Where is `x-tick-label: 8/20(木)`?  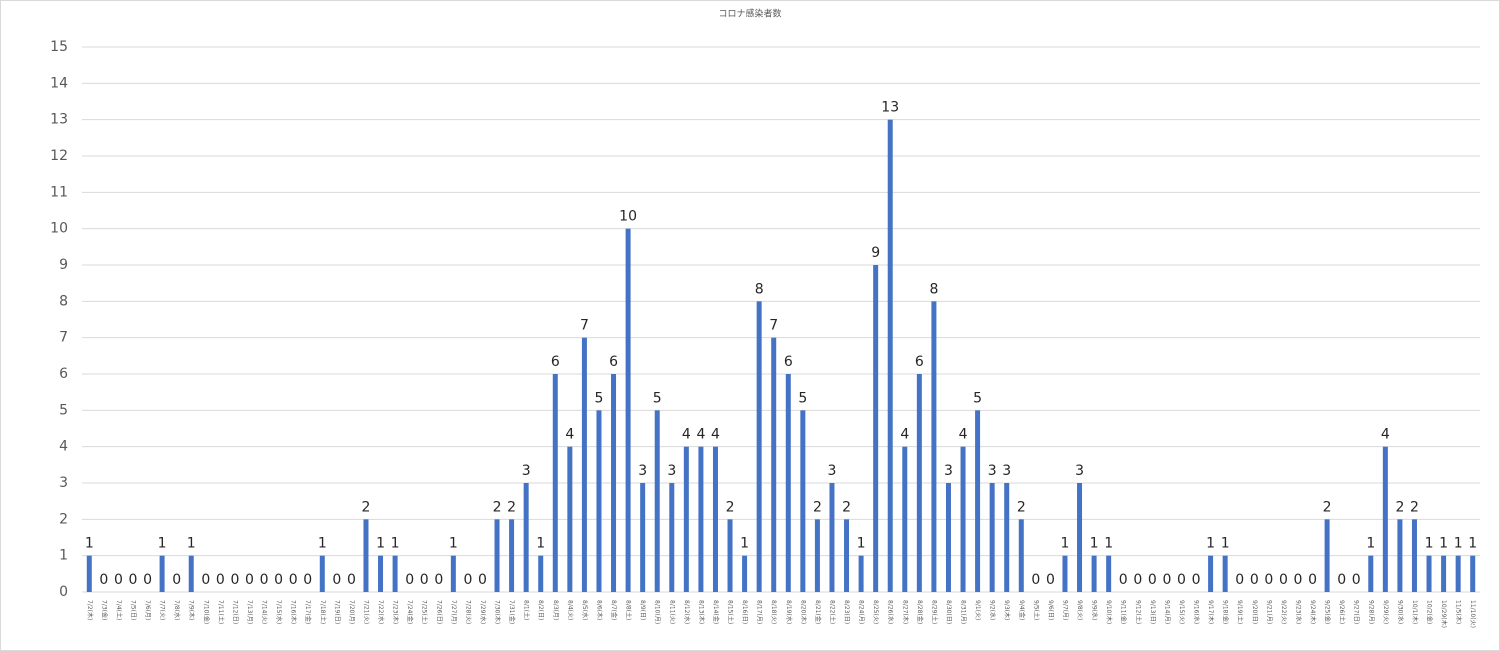 x-tick-label: 8/20(木) is located at coordinates (803, 612).